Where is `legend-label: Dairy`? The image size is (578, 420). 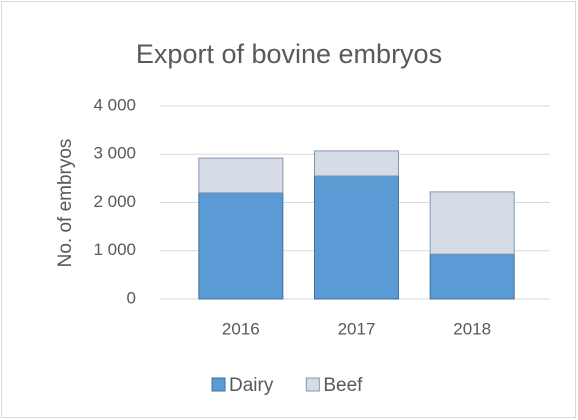 legend-label: Dairy is located at coordinates (251, 385).